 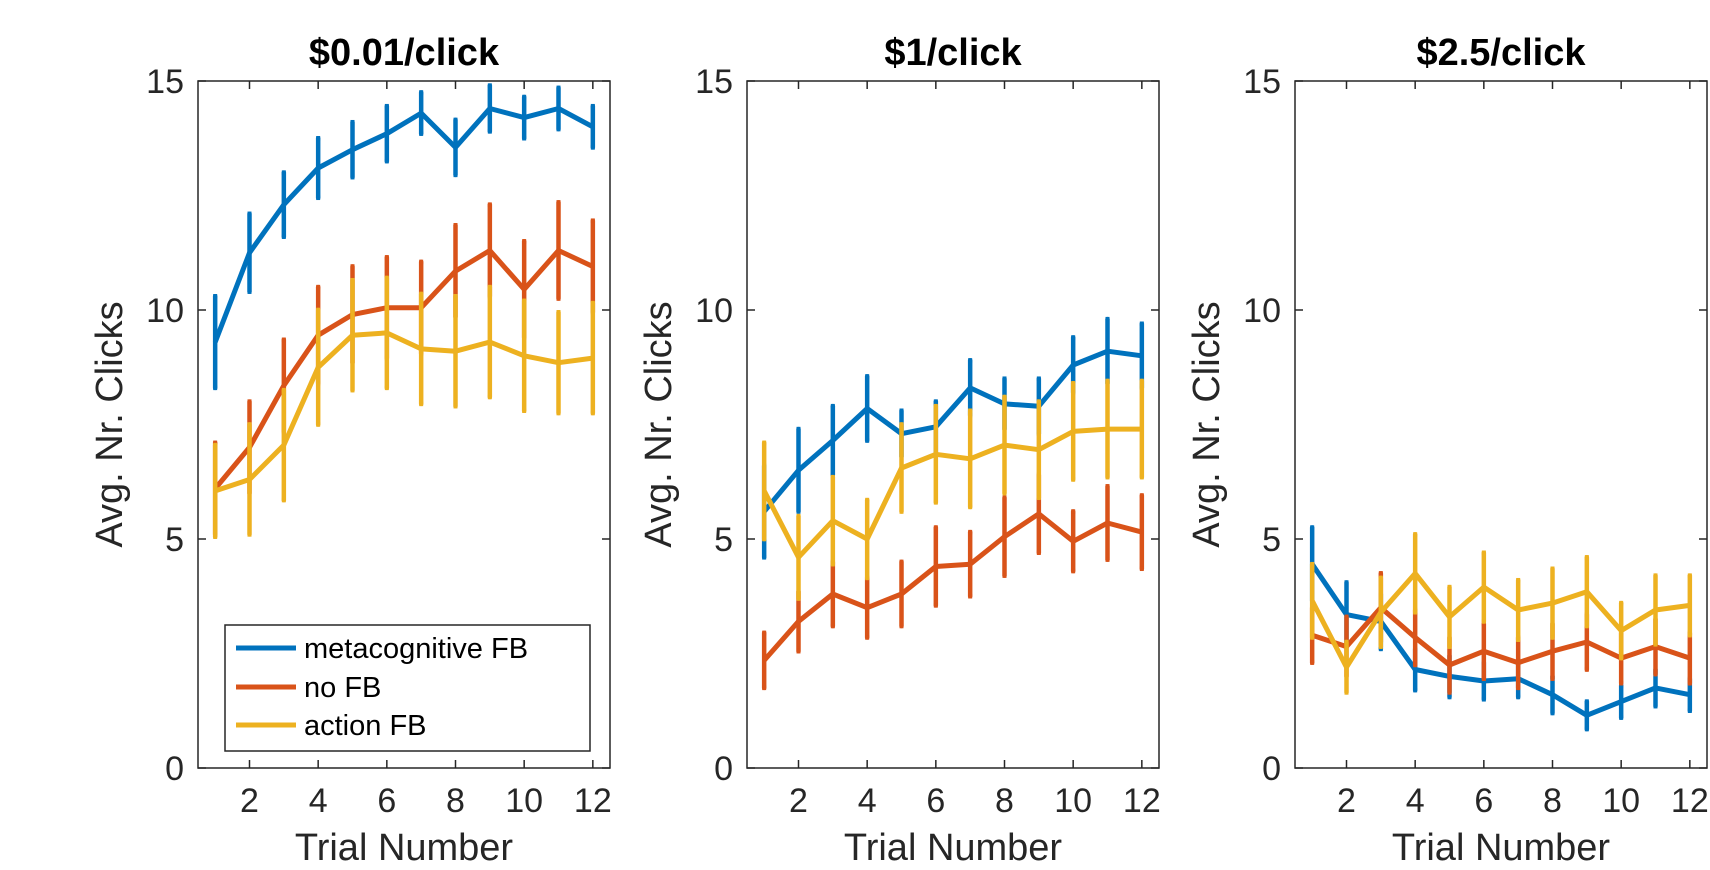 I want to click on legend-item-metacognitive: metacognitive FB, so click(x=382, y=649).